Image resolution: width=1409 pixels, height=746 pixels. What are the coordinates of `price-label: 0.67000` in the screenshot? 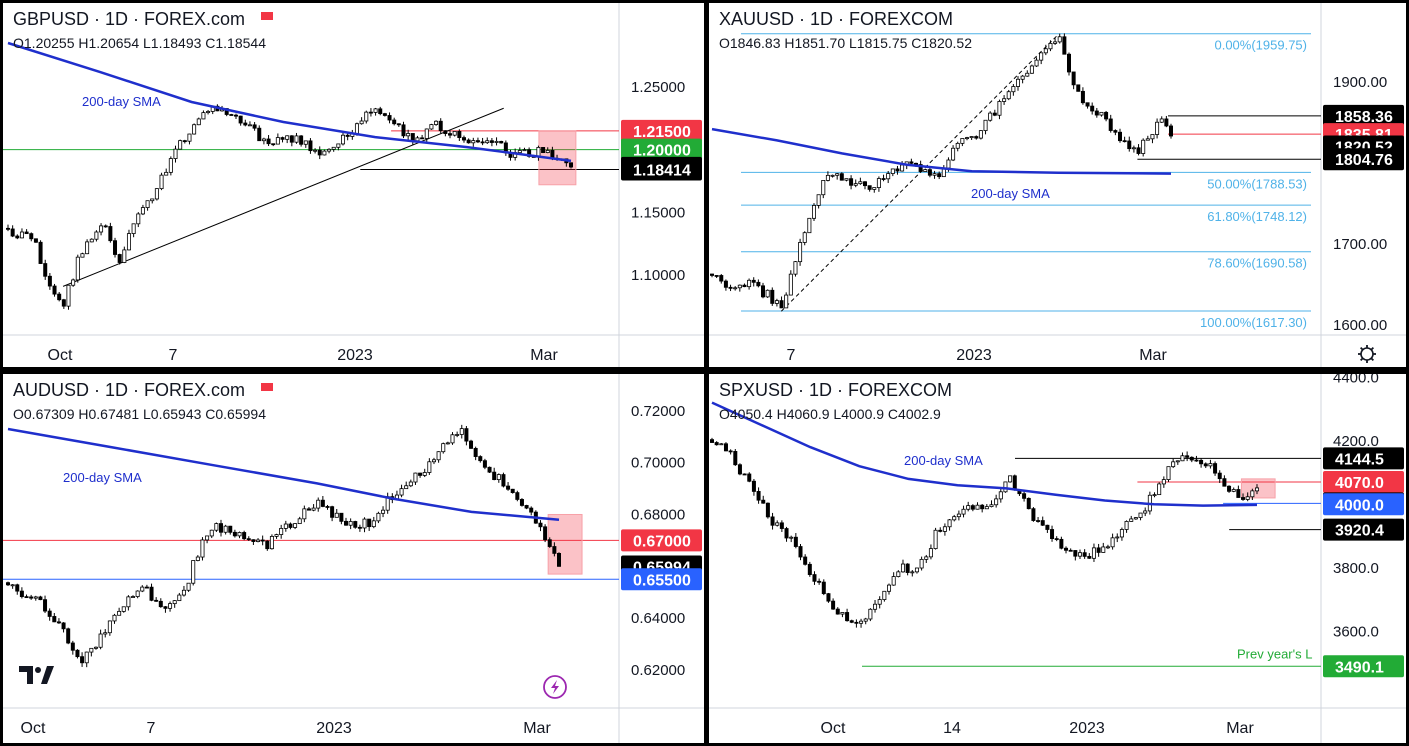 It's located at (662, 541).